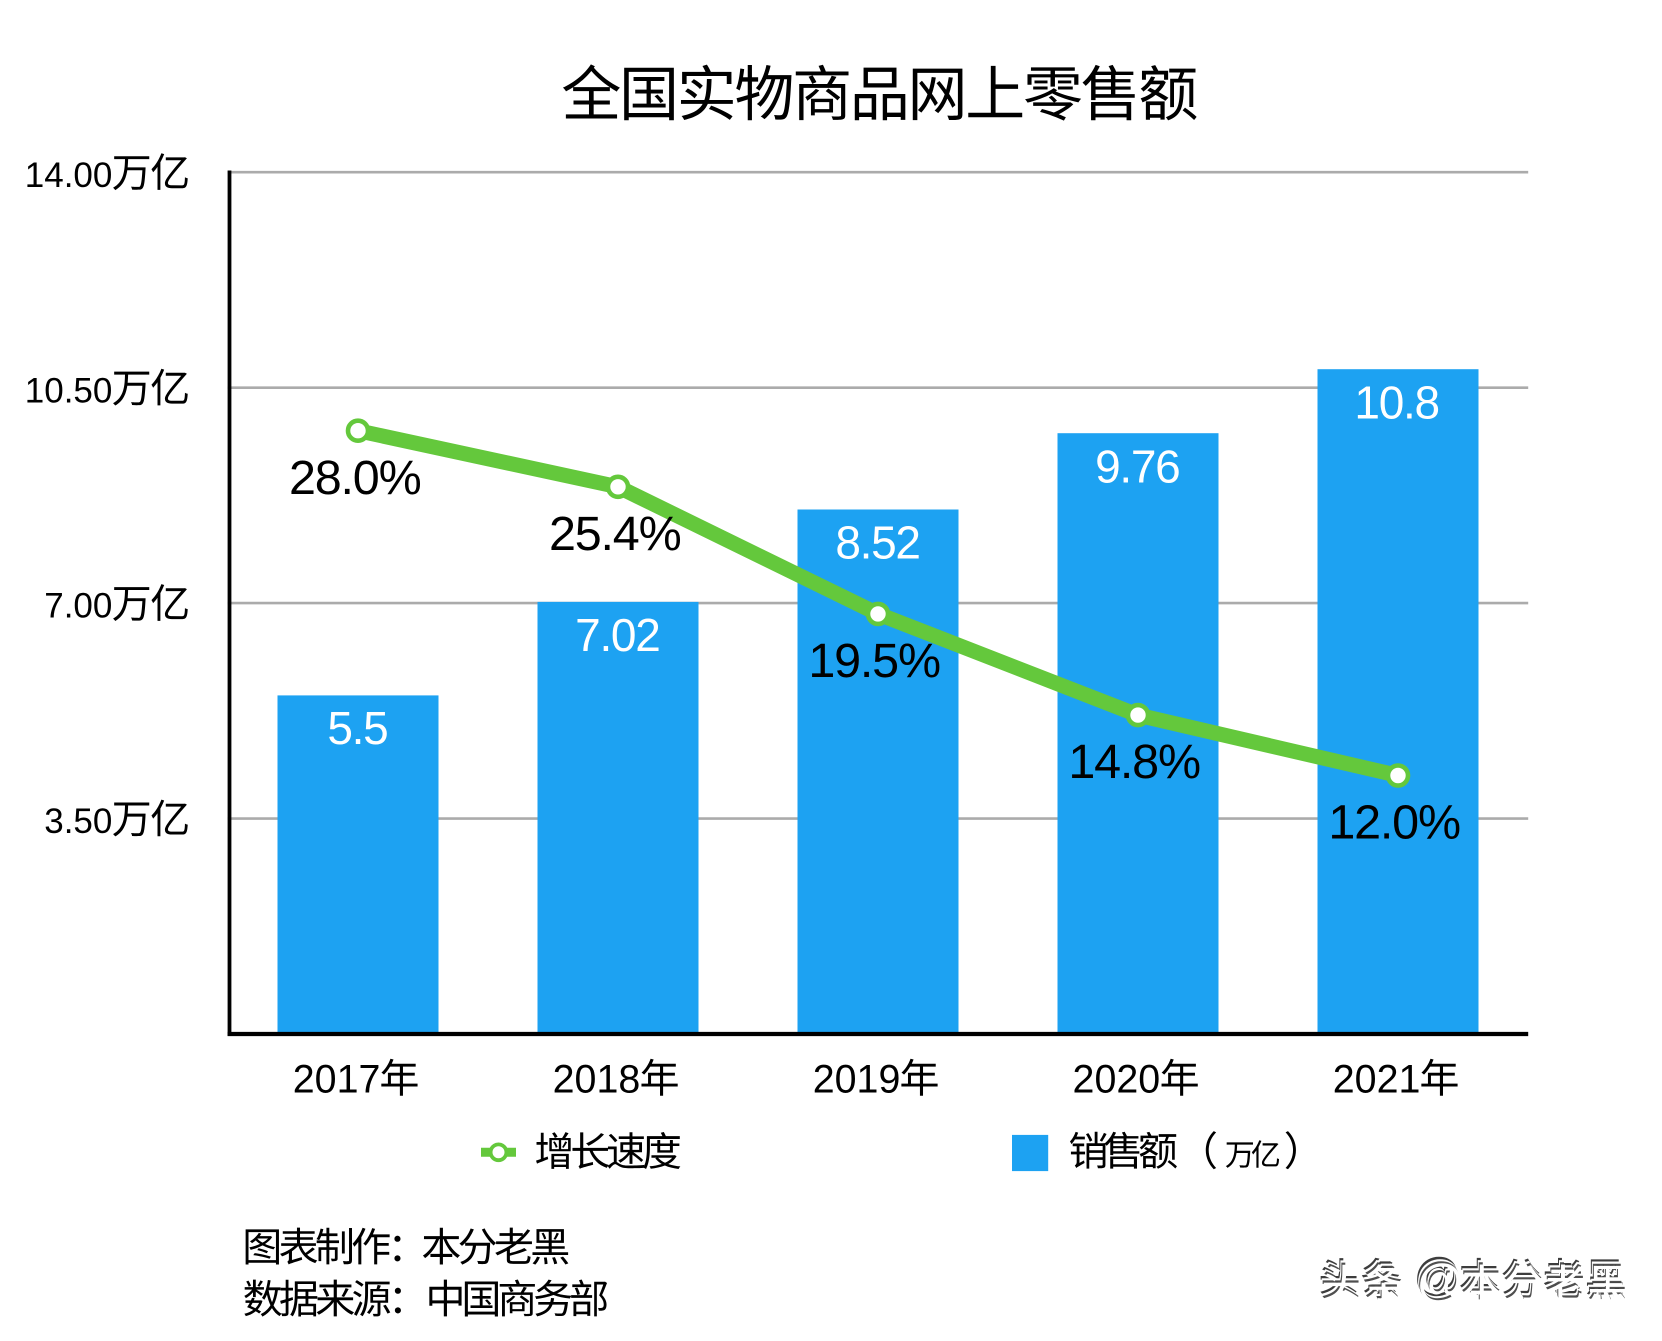 This screenshot has width=1662, height=1341. Describe the element at coordinates (337, 1080) in the screenshot. I see `svg-text: 2017` at that location.